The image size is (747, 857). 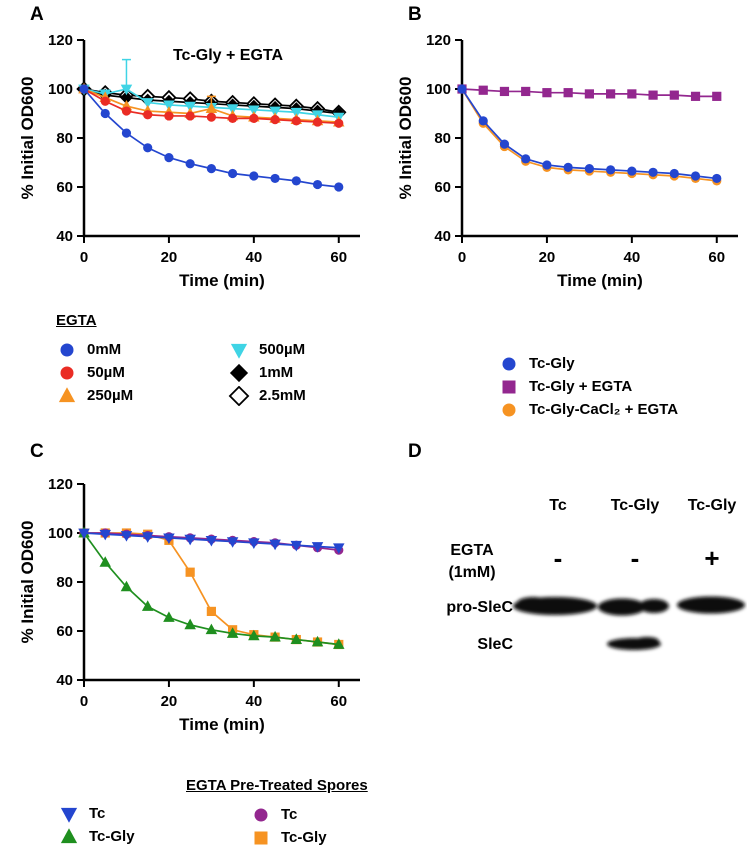 What do you see at coordinates (261, 838) in the screenshot?
I see `orange-square-marker-icon` at bounding box center [261, 838].